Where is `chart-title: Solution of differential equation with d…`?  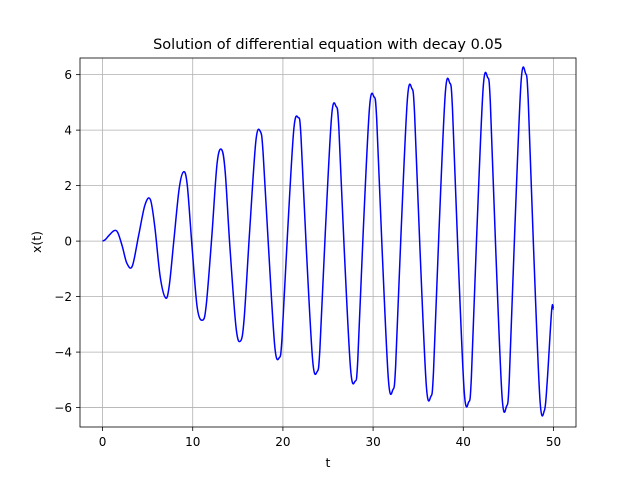
chart-title: Solution of differential equation with d… is located at coordinates (328, 45).